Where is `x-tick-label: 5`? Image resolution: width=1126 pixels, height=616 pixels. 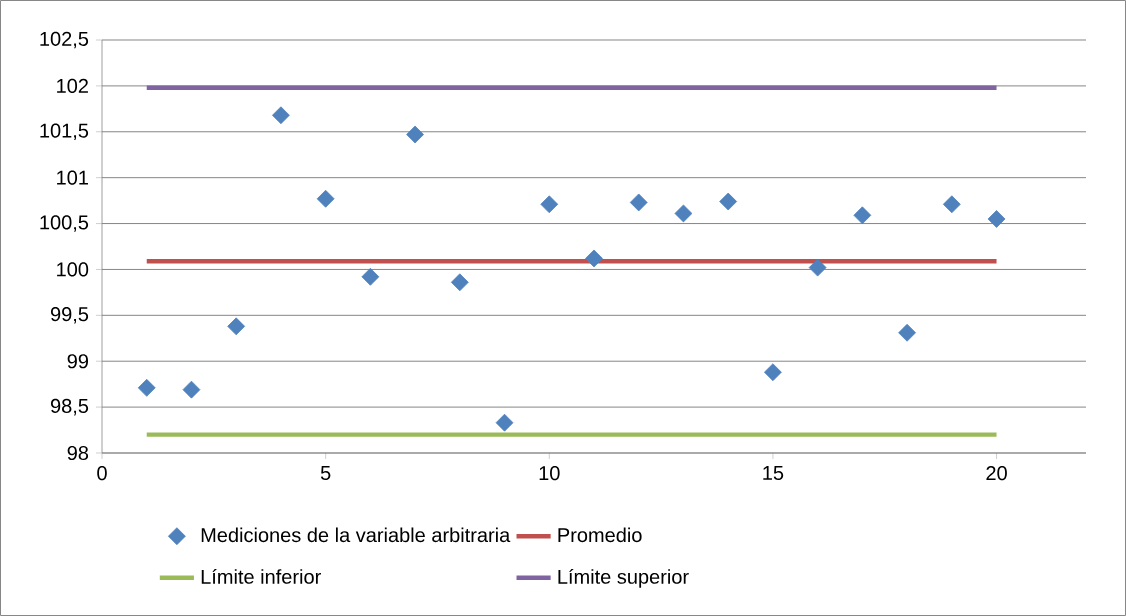
x-tick-label: 5 is located at coordinates (325, 473).